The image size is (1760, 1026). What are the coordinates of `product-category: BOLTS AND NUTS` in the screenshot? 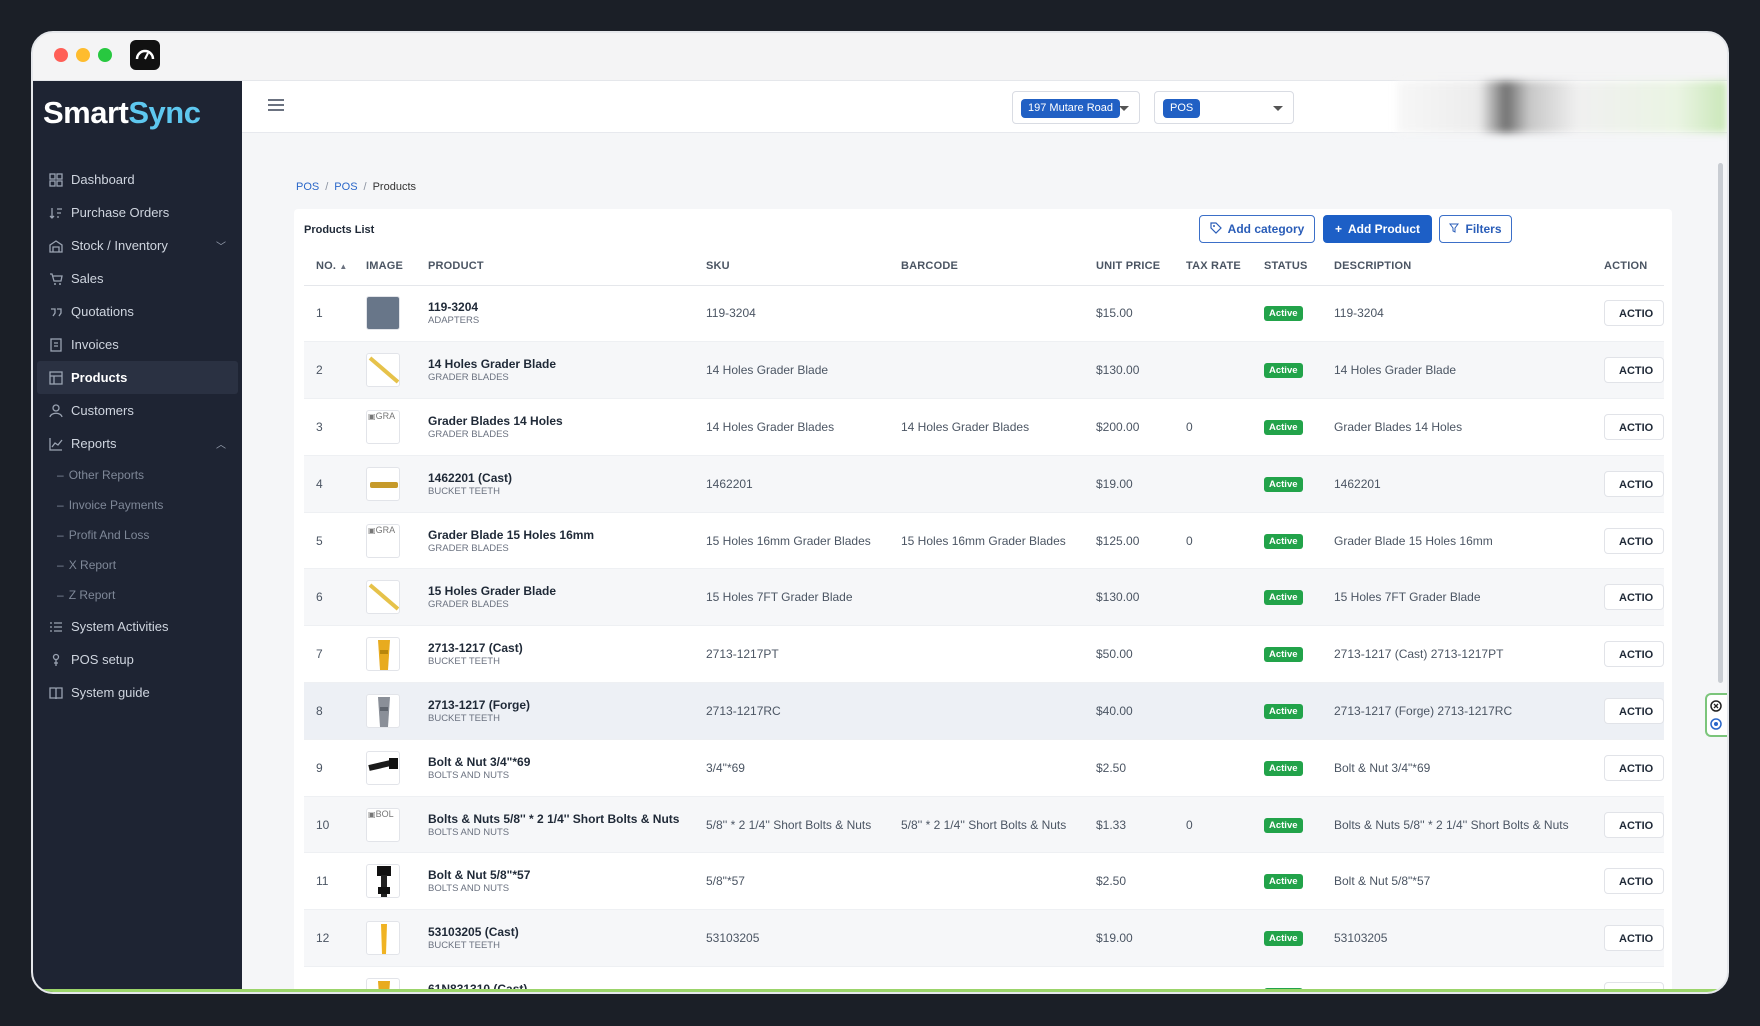 It's located at (469, 889).